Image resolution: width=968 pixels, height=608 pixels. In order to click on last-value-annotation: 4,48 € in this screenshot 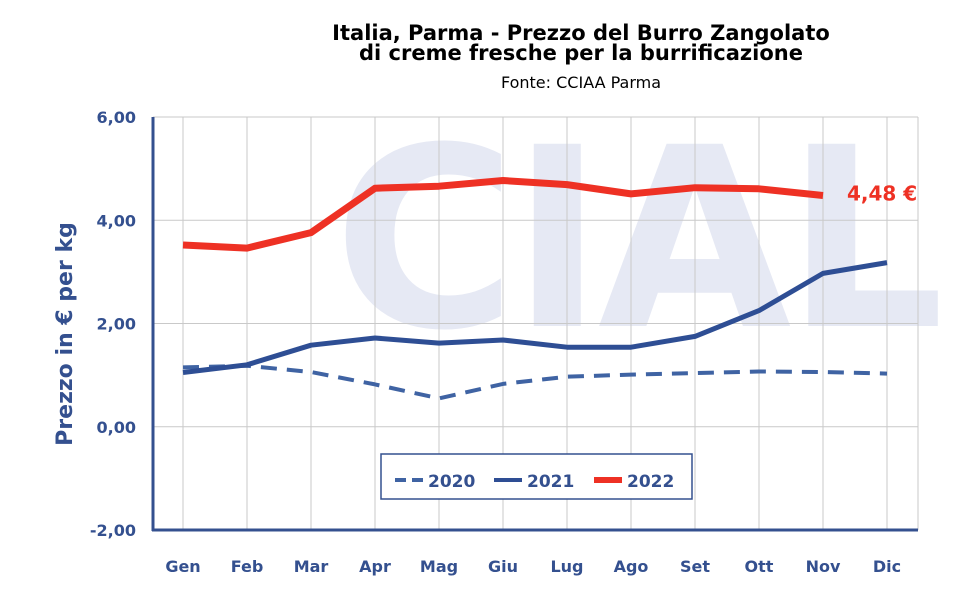, I will do `click(882, 193)`.